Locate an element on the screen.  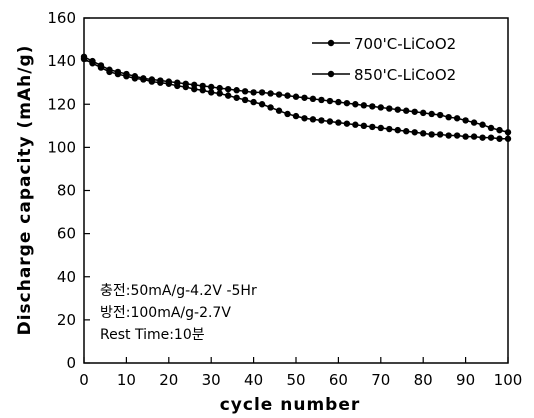
y-tick-label: 80 is located at coordinates (66, 191).